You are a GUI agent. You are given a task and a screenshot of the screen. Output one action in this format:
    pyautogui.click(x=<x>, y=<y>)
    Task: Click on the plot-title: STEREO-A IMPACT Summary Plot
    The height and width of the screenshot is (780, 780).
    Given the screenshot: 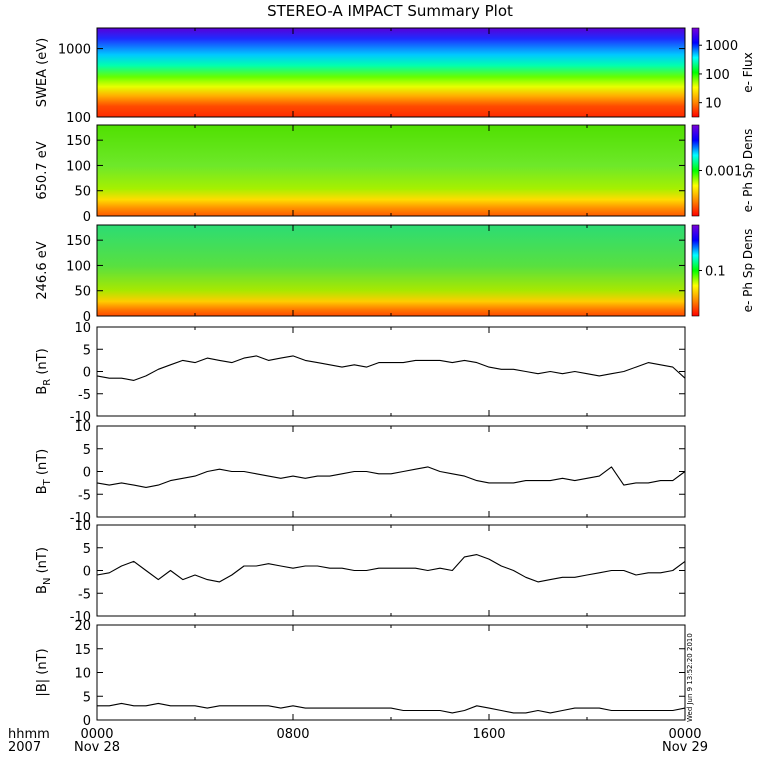 What is the action you would take?
    pyautogui.click(x=390, y=11)
    